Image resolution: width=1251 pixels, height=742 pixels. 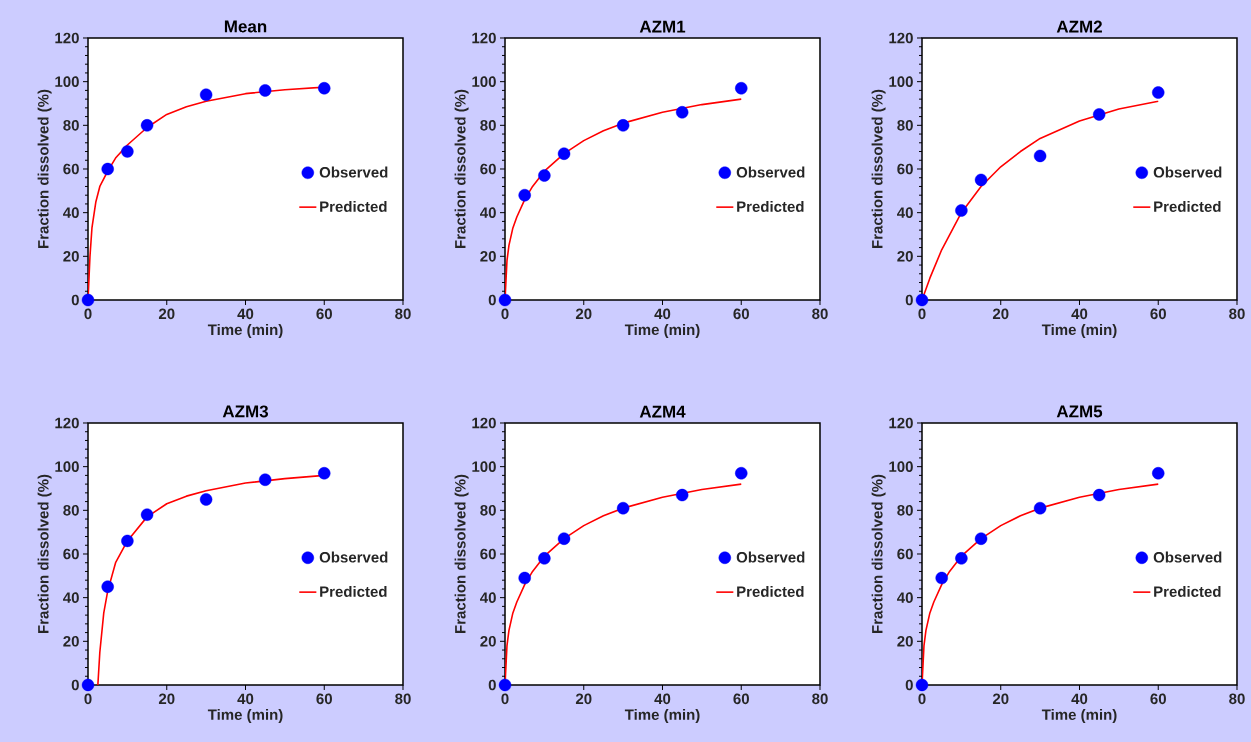 I want to click on chart-title: AZM4, so click(x=662, y=411).